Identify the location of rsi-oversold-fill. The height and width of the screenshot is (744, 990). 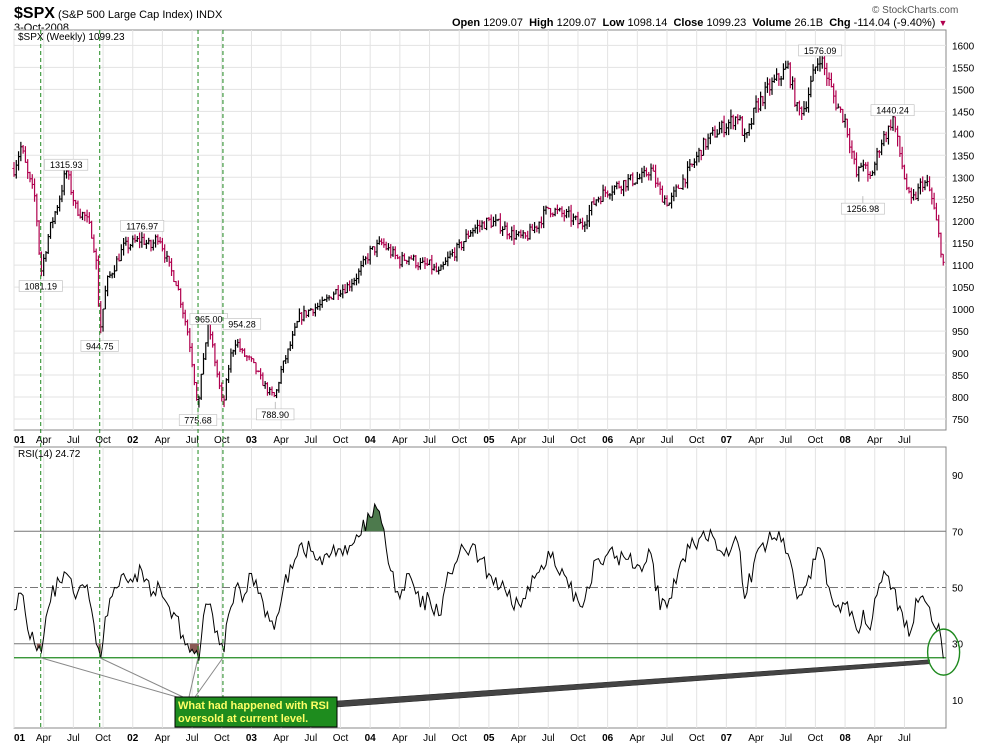
(39, 648).